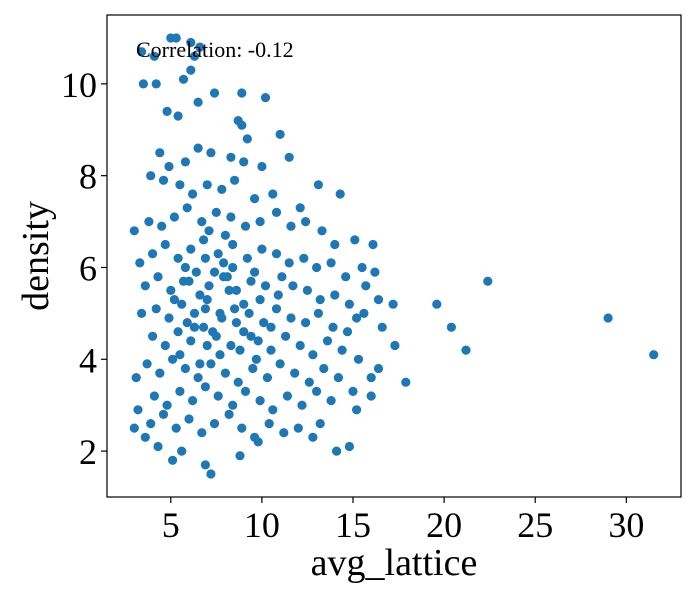 The width and height of the screenshot is (700, 600). What do you see at coordinates (88, 452) in the screenshot?
I see `y-tick-label: 2` at bounding box center [88, 452].